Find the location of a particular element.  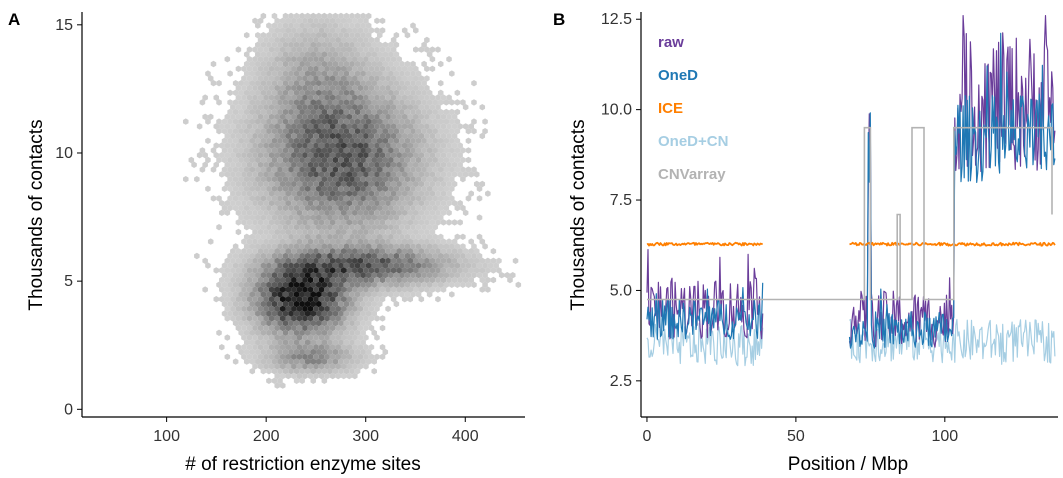

series-line-oned-cn is located at coordinates (705, 345).